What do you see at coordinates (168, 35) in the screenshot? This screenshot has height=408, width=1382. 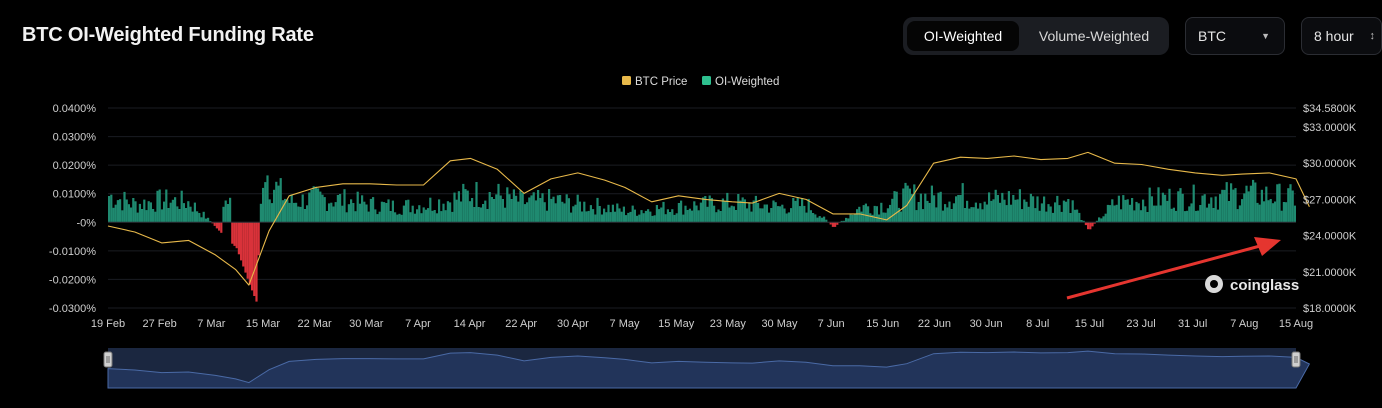 I see `page-title: BTC OI-Weighted Funding Rate` at bounding box center [168, 35].